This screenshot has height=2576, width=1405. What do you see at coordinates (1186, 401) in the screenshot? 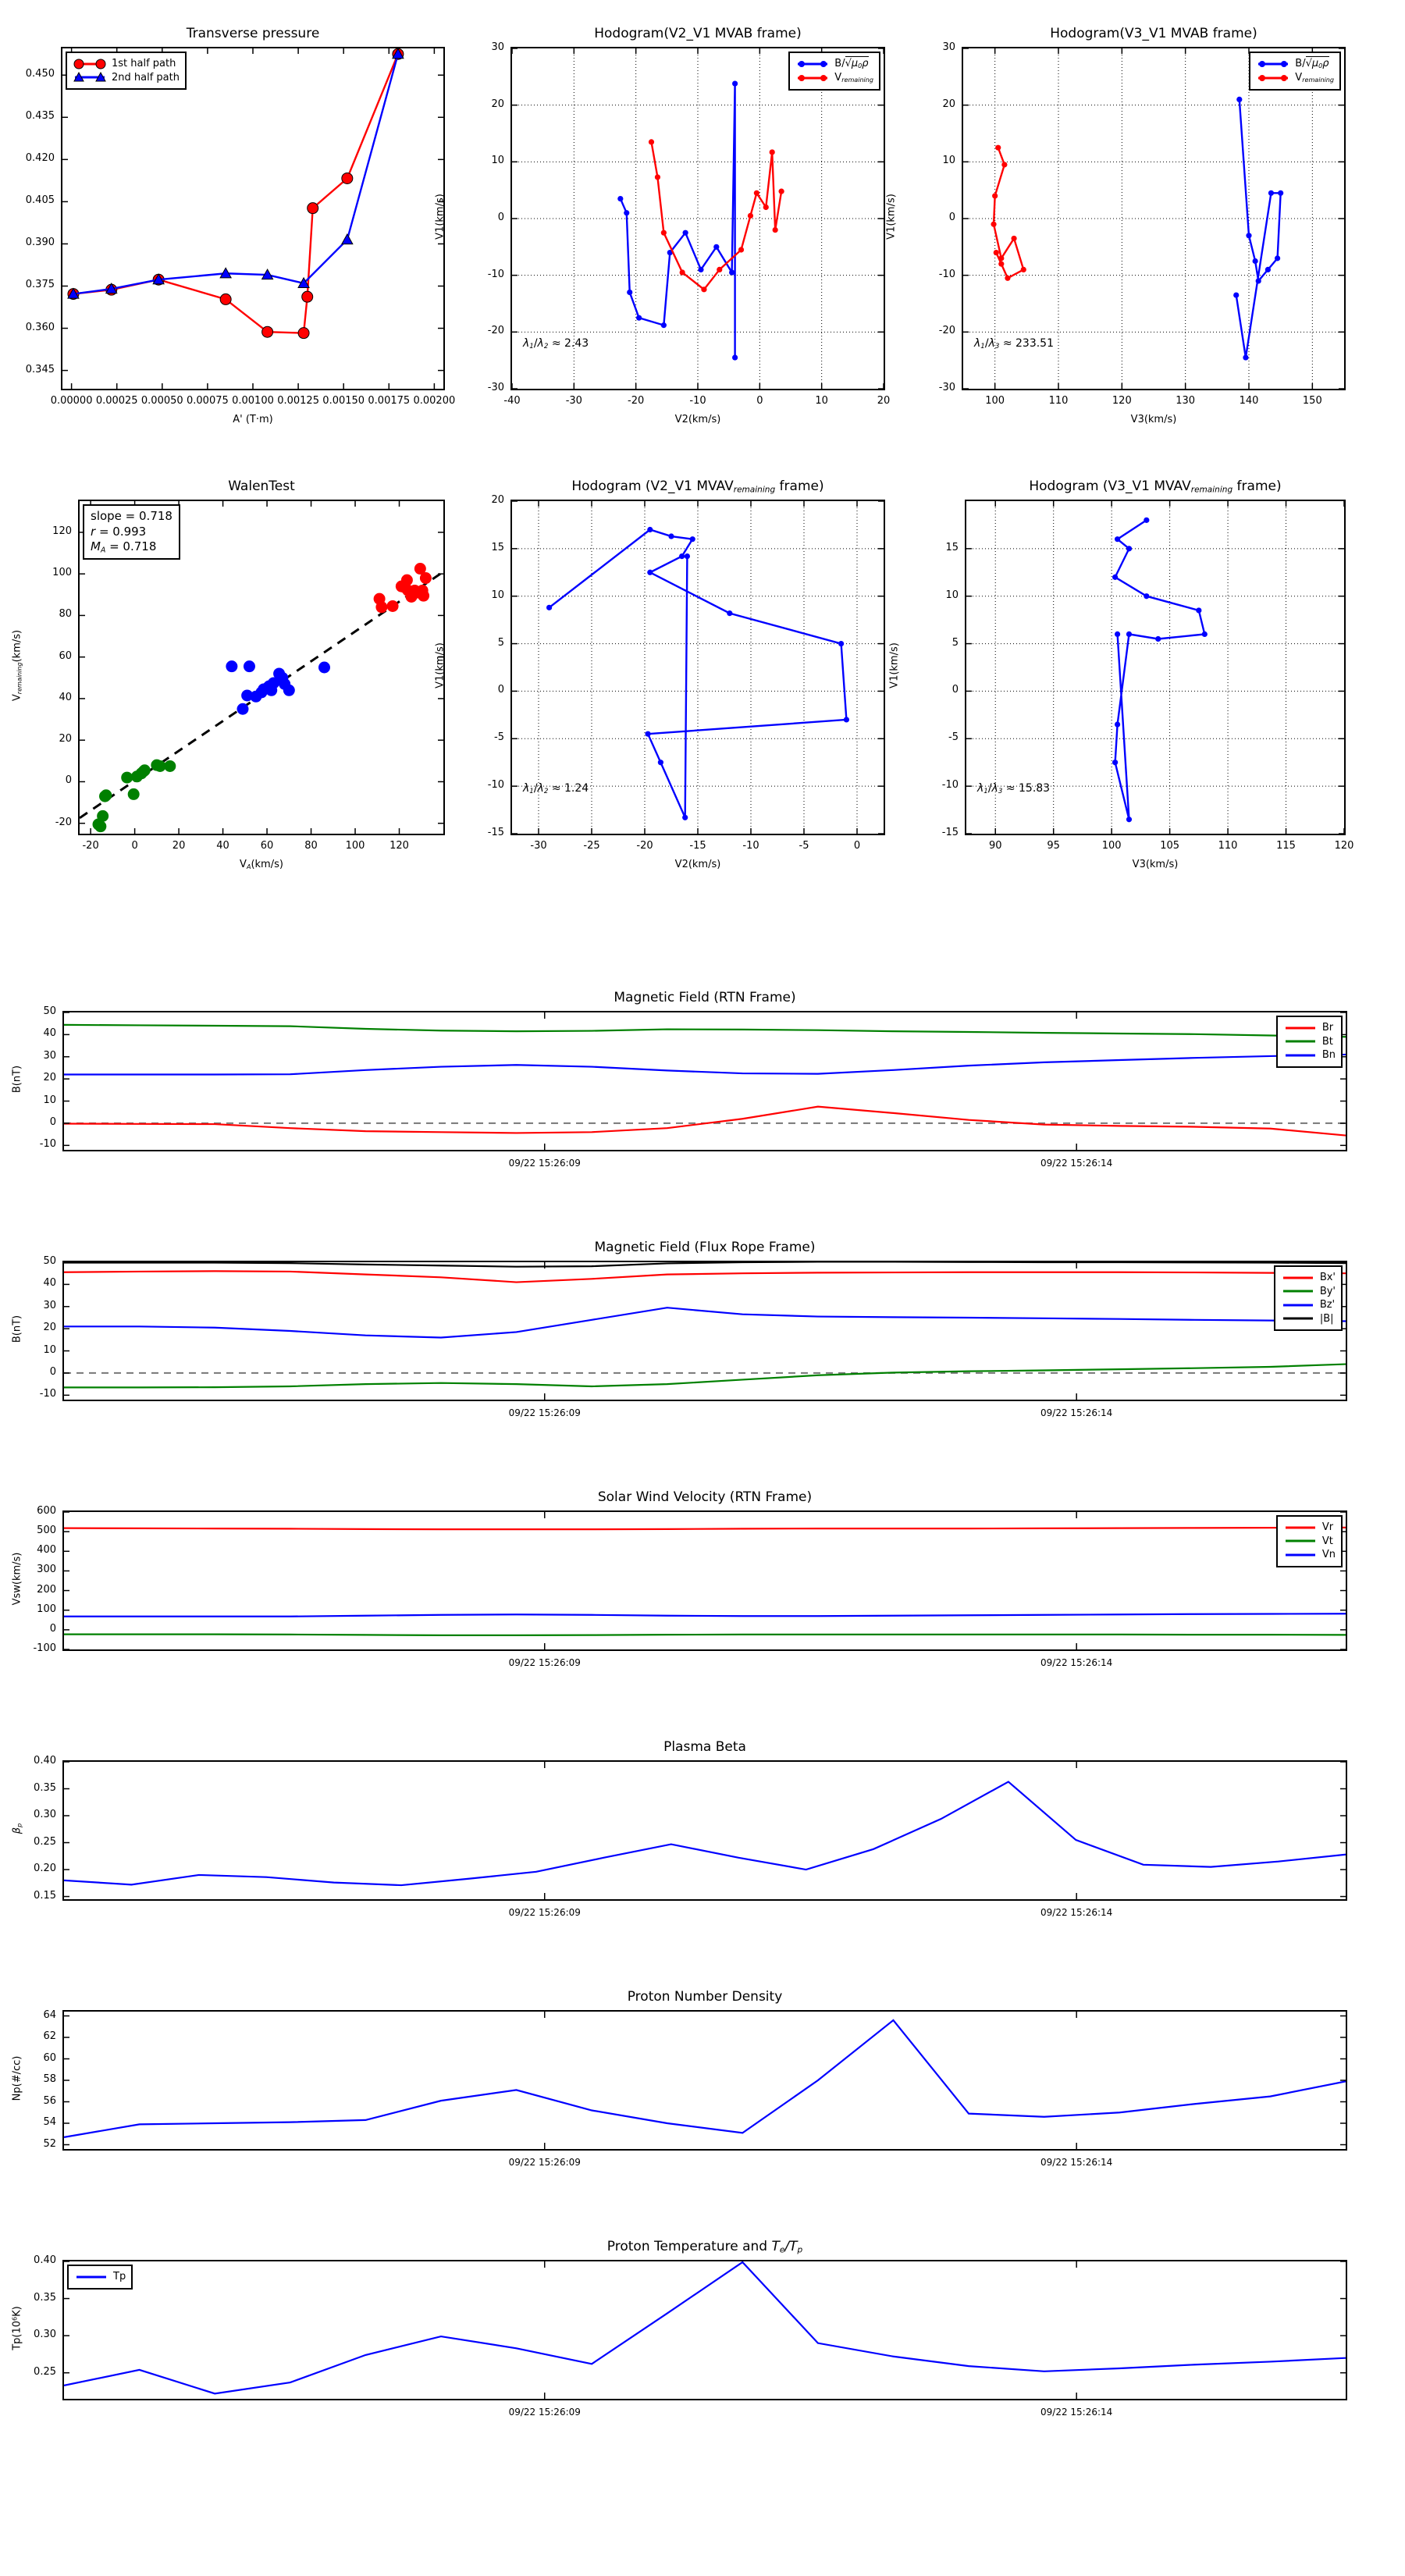
I see `xtick-hodogram-v3v1-mvab-3: 130` at bounding box center [1186, 401].